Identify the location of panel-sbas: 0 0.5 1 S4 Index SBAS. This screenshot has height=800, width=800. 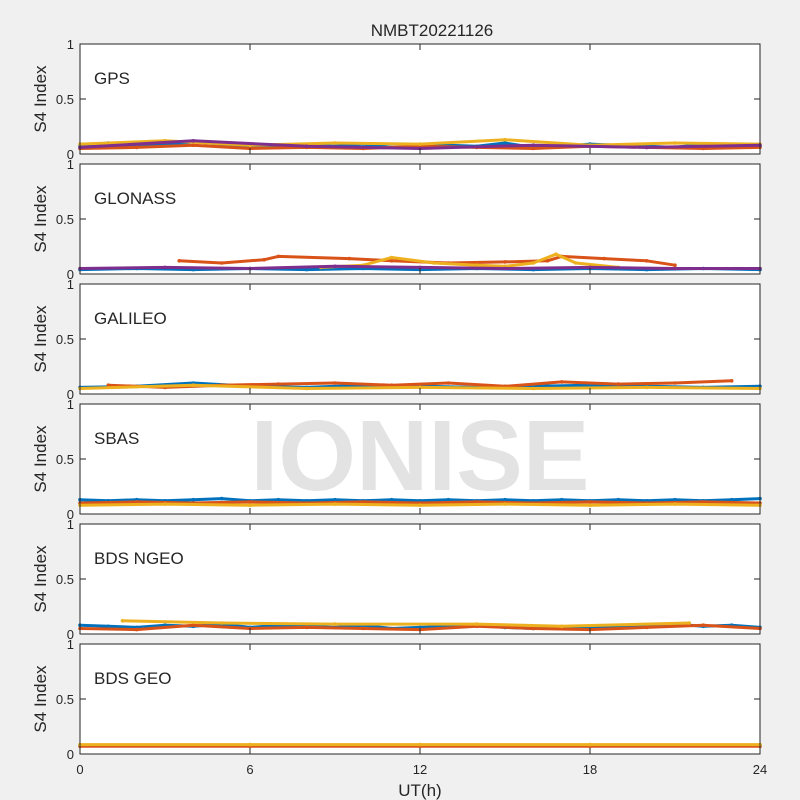
(396, 459).